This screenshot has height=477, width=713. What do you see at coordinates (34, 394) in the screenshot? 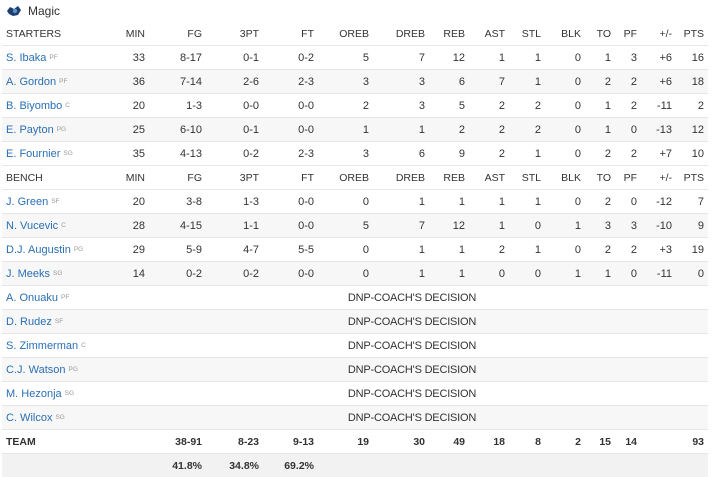
I see `player-link: M. Hezonja` at bounding box center [34, 394].